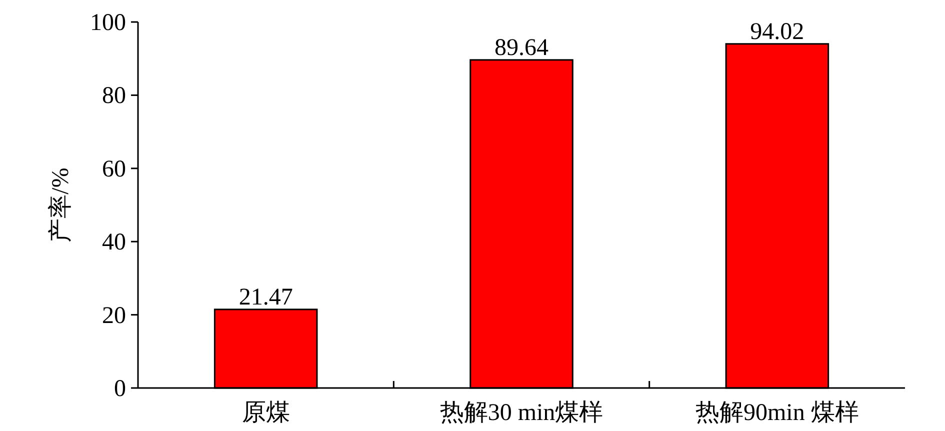 This screenshot has height=431, width=945. I want to click on x-tick-label: 原煤, so click(266, 413).